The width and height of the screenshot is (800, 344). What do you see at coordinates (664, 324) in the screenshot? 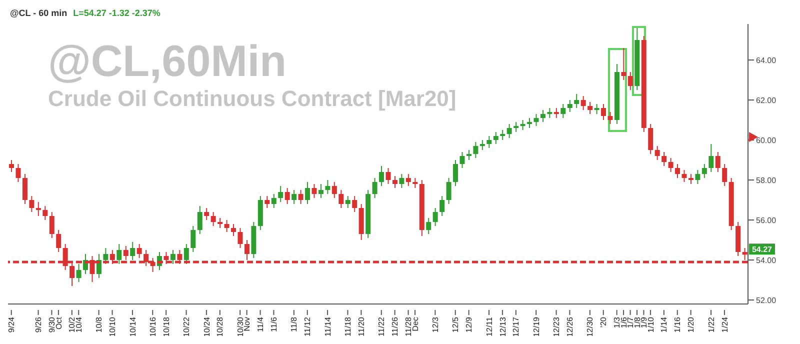
I see `x-tick-label: 1/14` at bounding box center [664, 324].